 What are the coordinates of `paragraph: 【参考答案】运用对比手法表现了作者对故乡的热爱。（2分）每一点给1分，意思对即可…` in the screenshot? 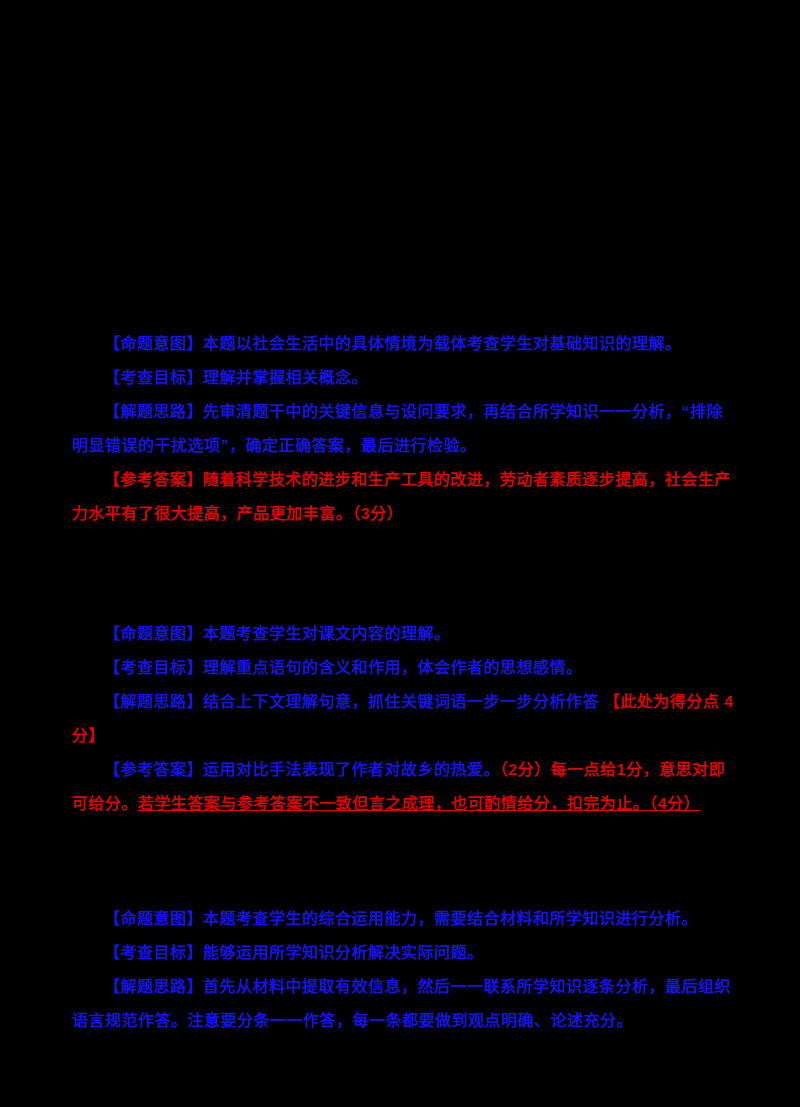 It's located at (404, 788).